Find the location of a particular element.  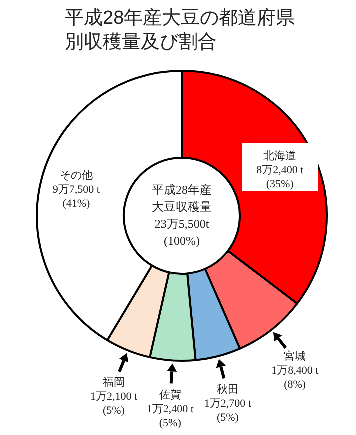

data-label: 1万2,700 t (5%) is located at coordinates (228, 411).